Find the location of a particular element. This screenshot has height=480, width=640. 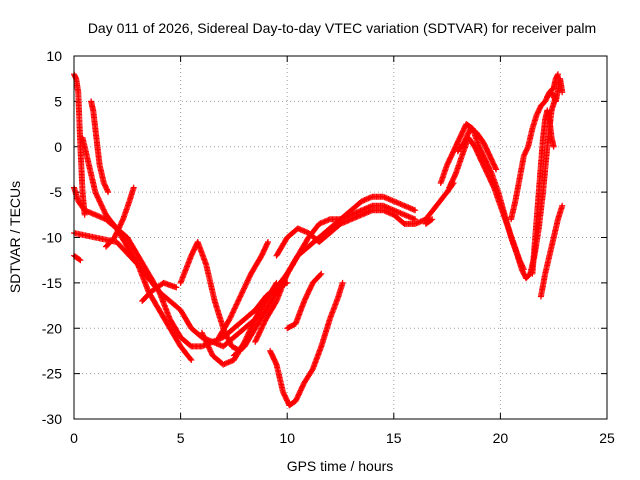

y-tick-label: -30 is located at coordinates (52, 419).